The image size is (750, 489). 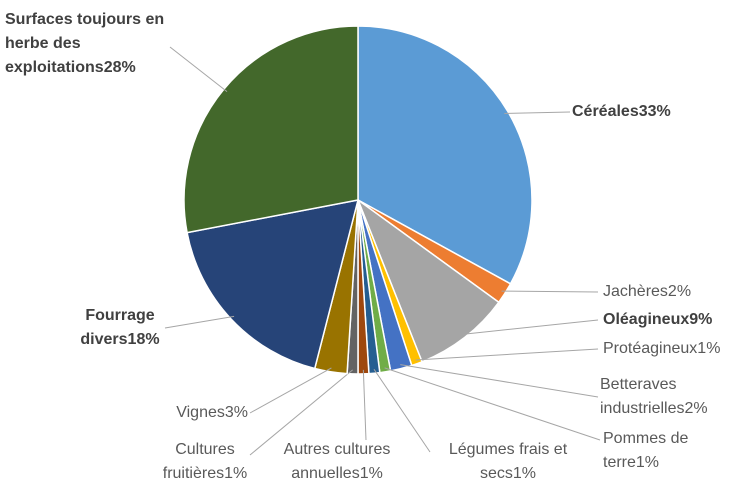 What do you see at coordinates (119, 67) in the screenshot?
I see `value-label: 28%` at bounding box center [119, 67].